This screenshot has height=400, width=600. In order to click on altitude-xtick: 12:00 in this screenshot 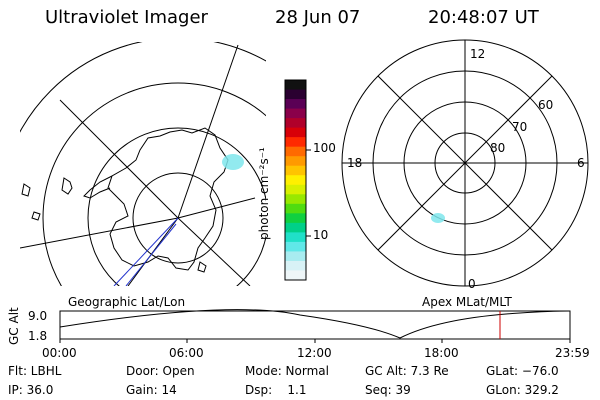, I will do `click(314, 353)`.